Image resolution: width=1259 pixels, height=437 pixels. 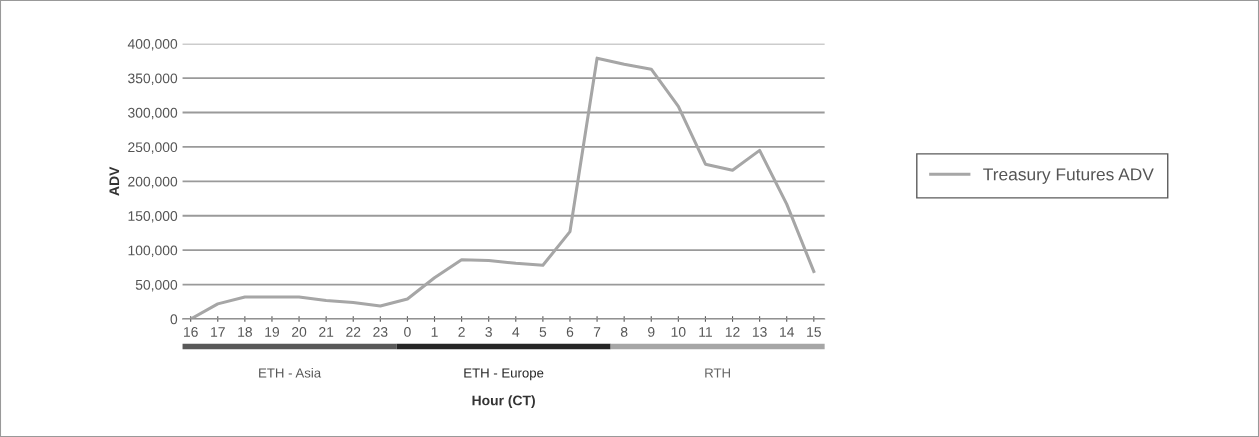 I want to click on y-tick-label: 0, so click(x=174, y=319).